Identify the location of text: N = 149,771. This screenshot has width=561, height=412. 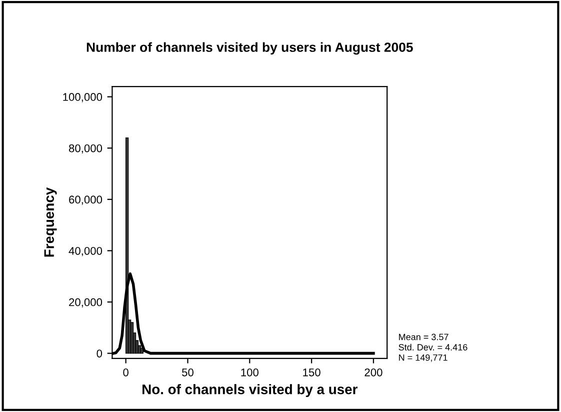
(423, 358).